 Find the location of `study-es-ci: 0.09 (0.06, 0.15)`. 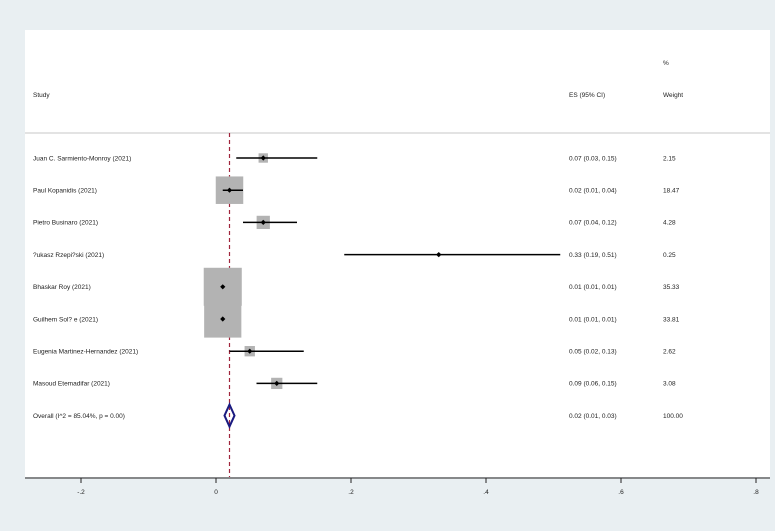

study-es-ci: 0.09 (0.06, 0.15) is located at coordinates (593, 384).